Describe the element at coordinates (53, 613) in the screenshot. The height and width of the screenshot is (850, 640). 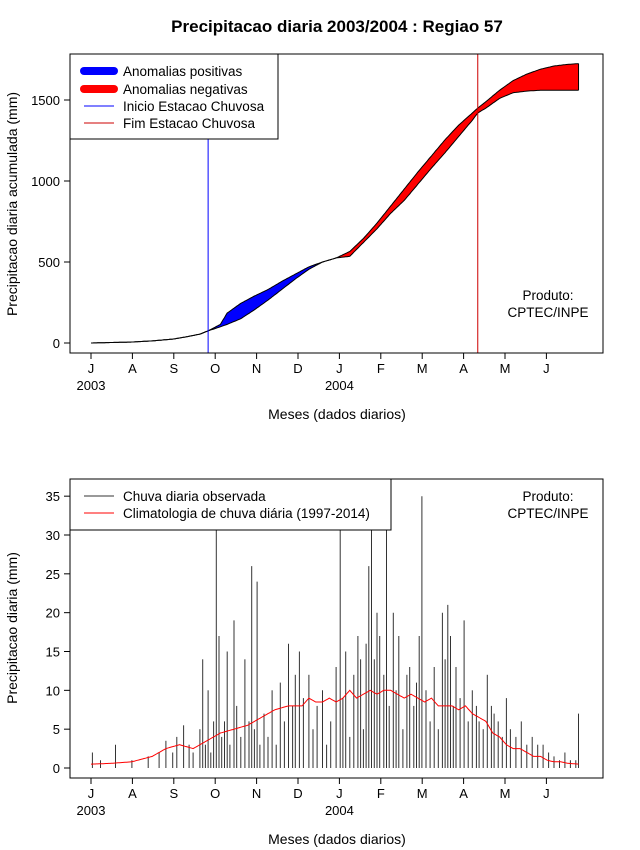
I see `y-tick-label: 20` at that location.